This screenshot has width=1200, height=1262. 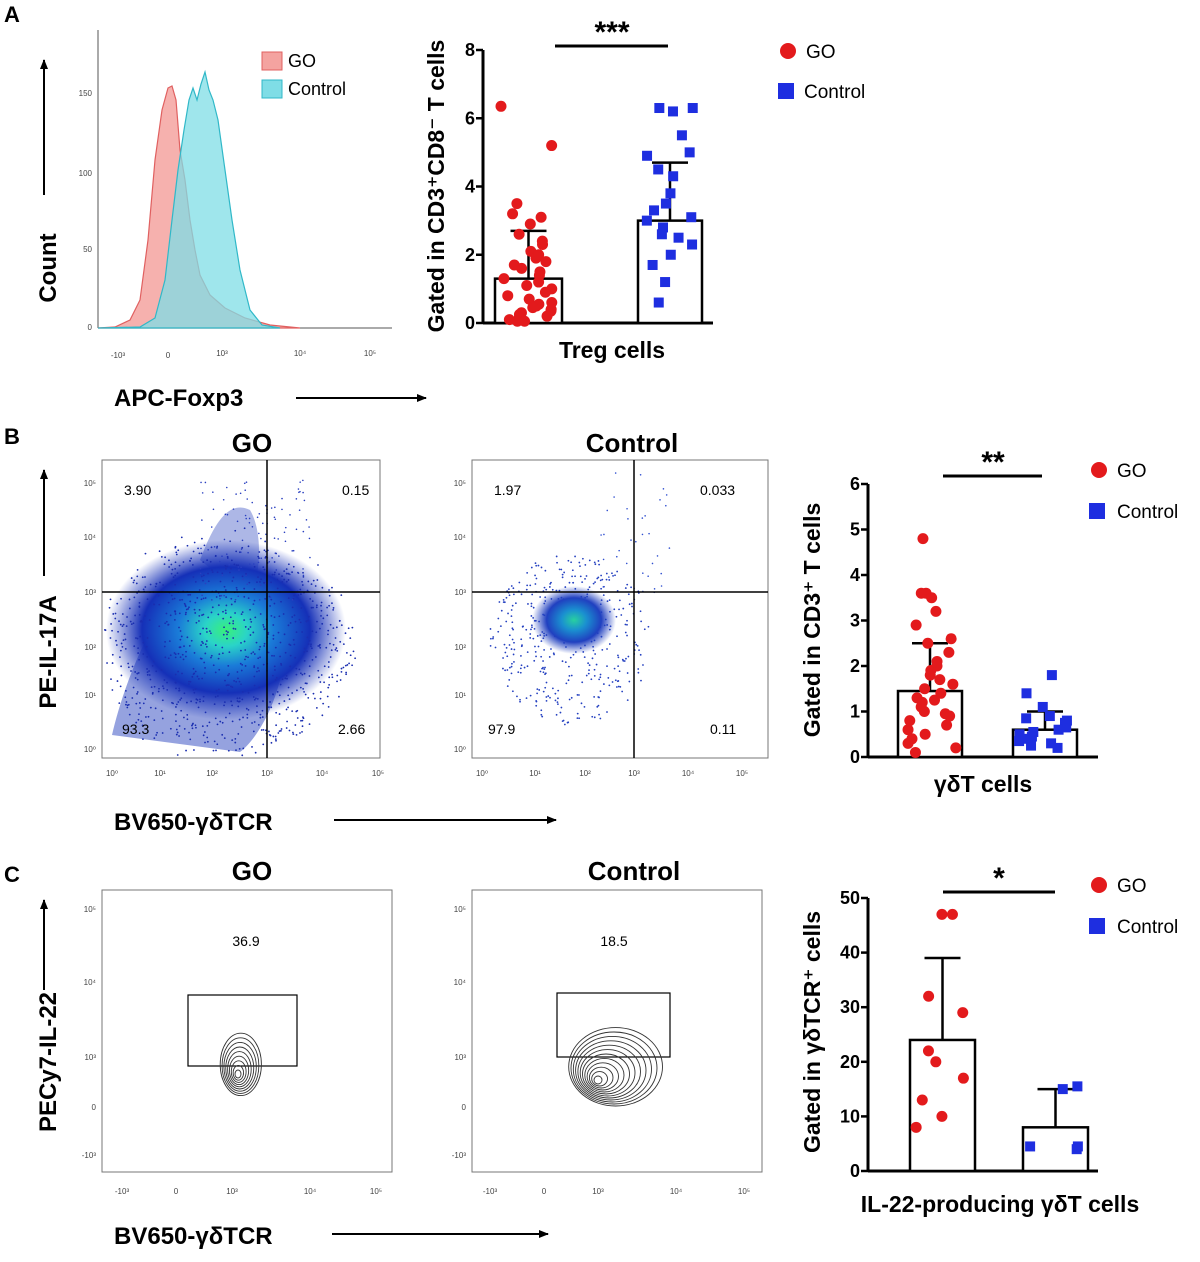 What do you see at coordinates (376, 1191) in the screenshot?
I see `flow-c-go-xtick: 10⁵` at bounding box center [376, 1191].